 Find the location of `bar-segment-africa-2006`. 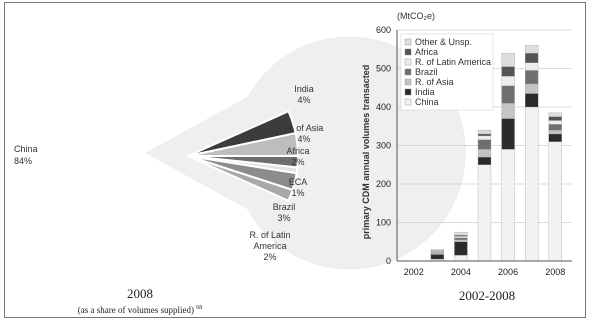

bar-segment-africa-2006 is located at coordinates (508, 71).